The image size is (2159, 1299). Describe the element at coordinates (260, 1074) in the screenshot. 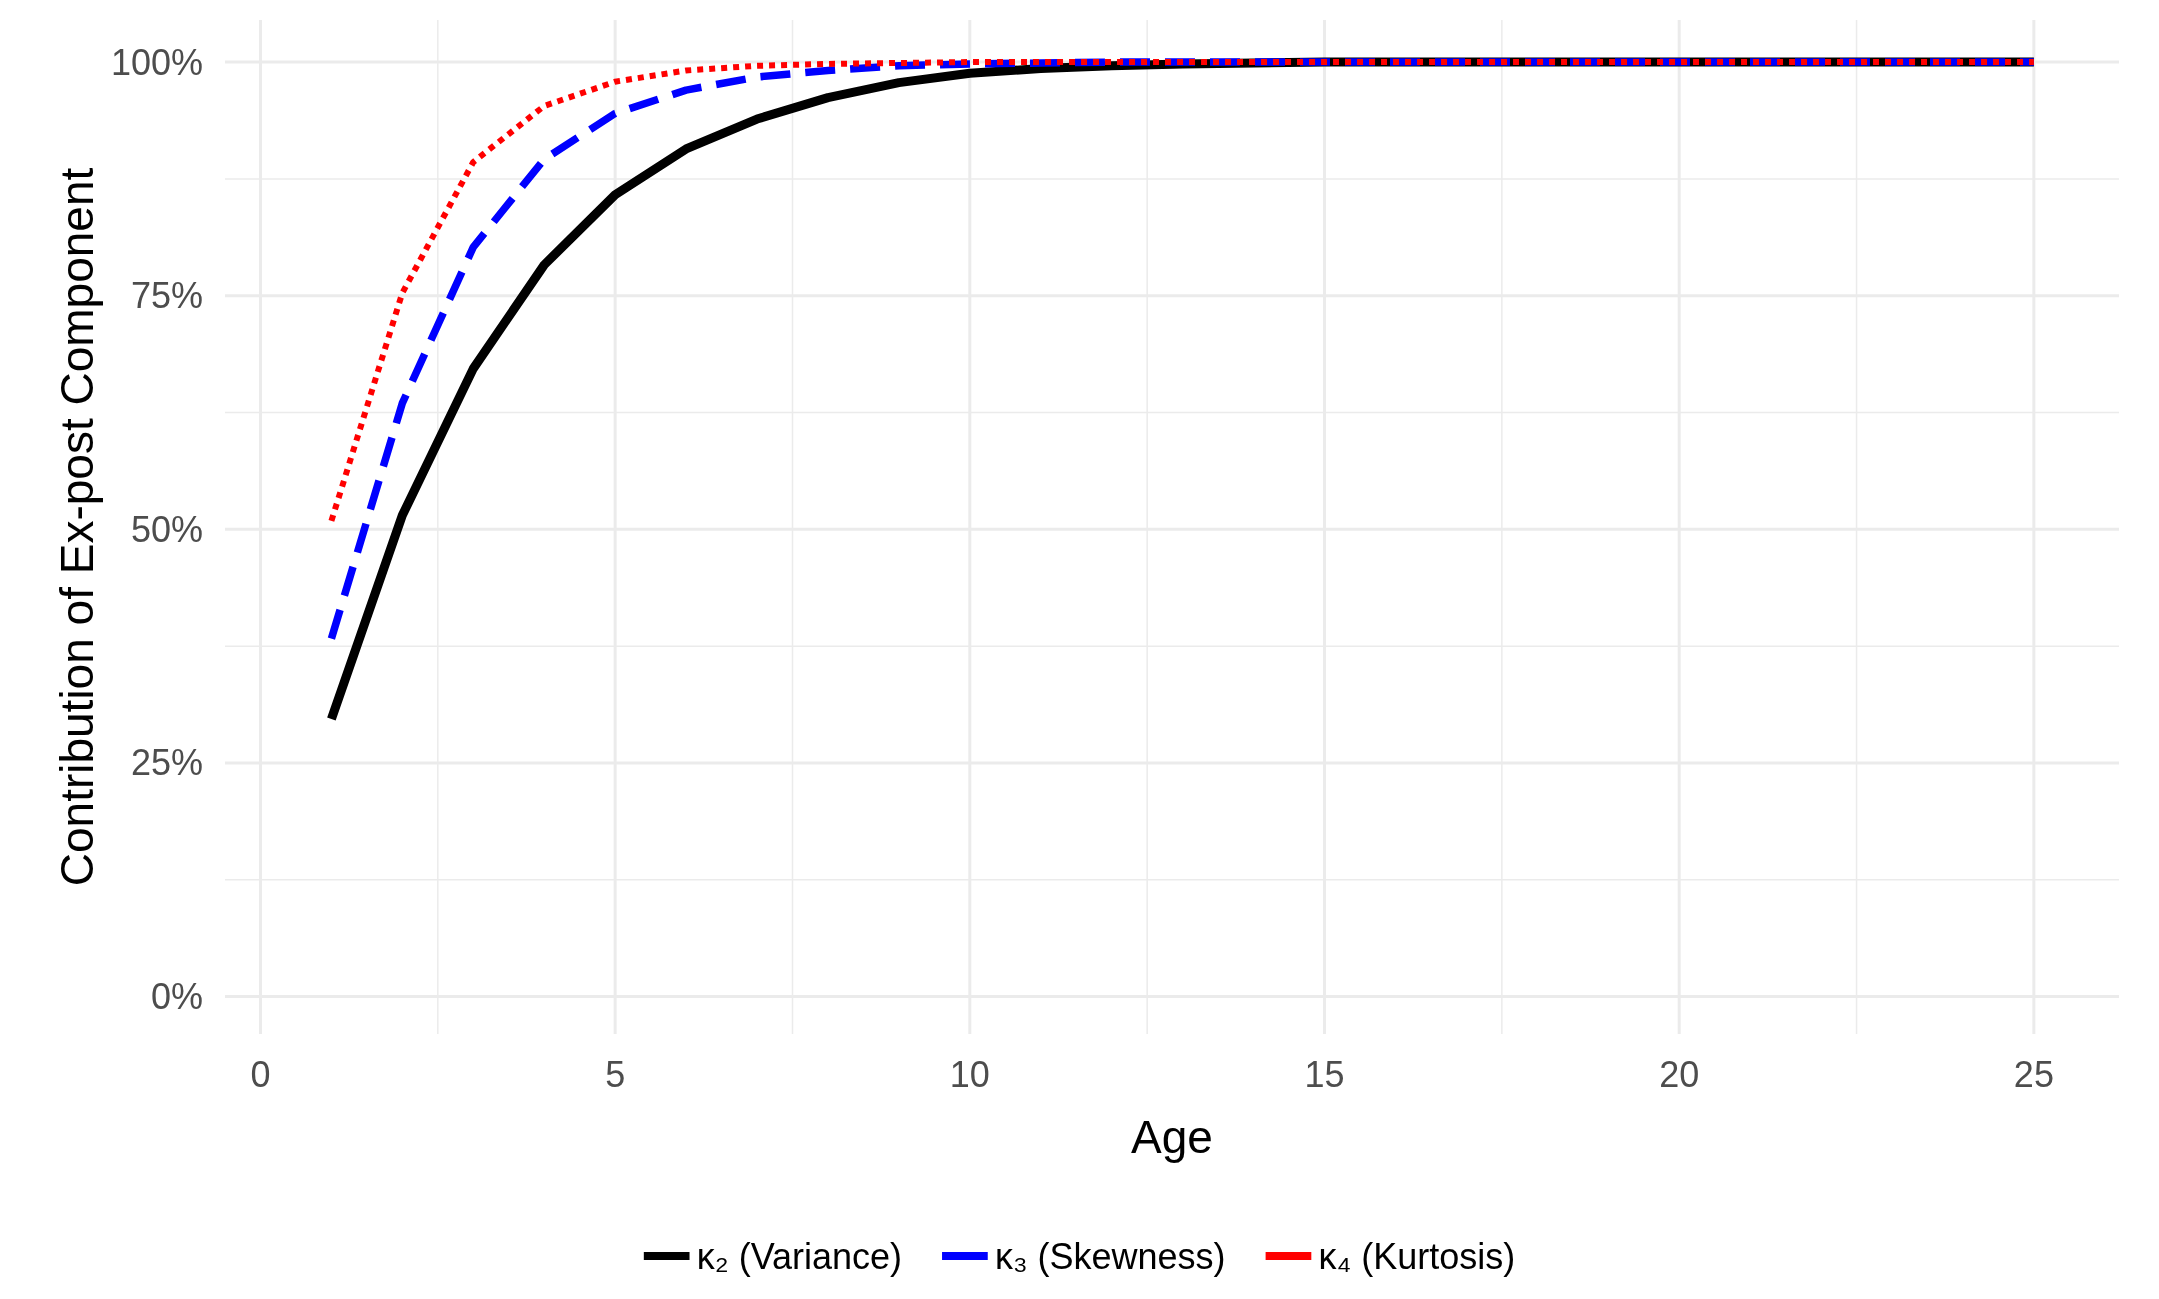

I see `x-tick-label: 0` at that location.